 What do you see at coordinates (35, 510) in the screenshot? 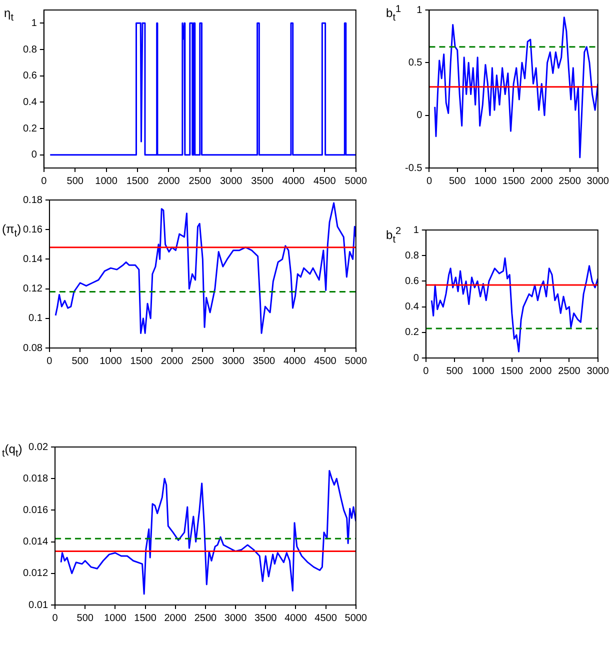
I see `y-tick-label: 0.016` at bounding box center [35, 510].